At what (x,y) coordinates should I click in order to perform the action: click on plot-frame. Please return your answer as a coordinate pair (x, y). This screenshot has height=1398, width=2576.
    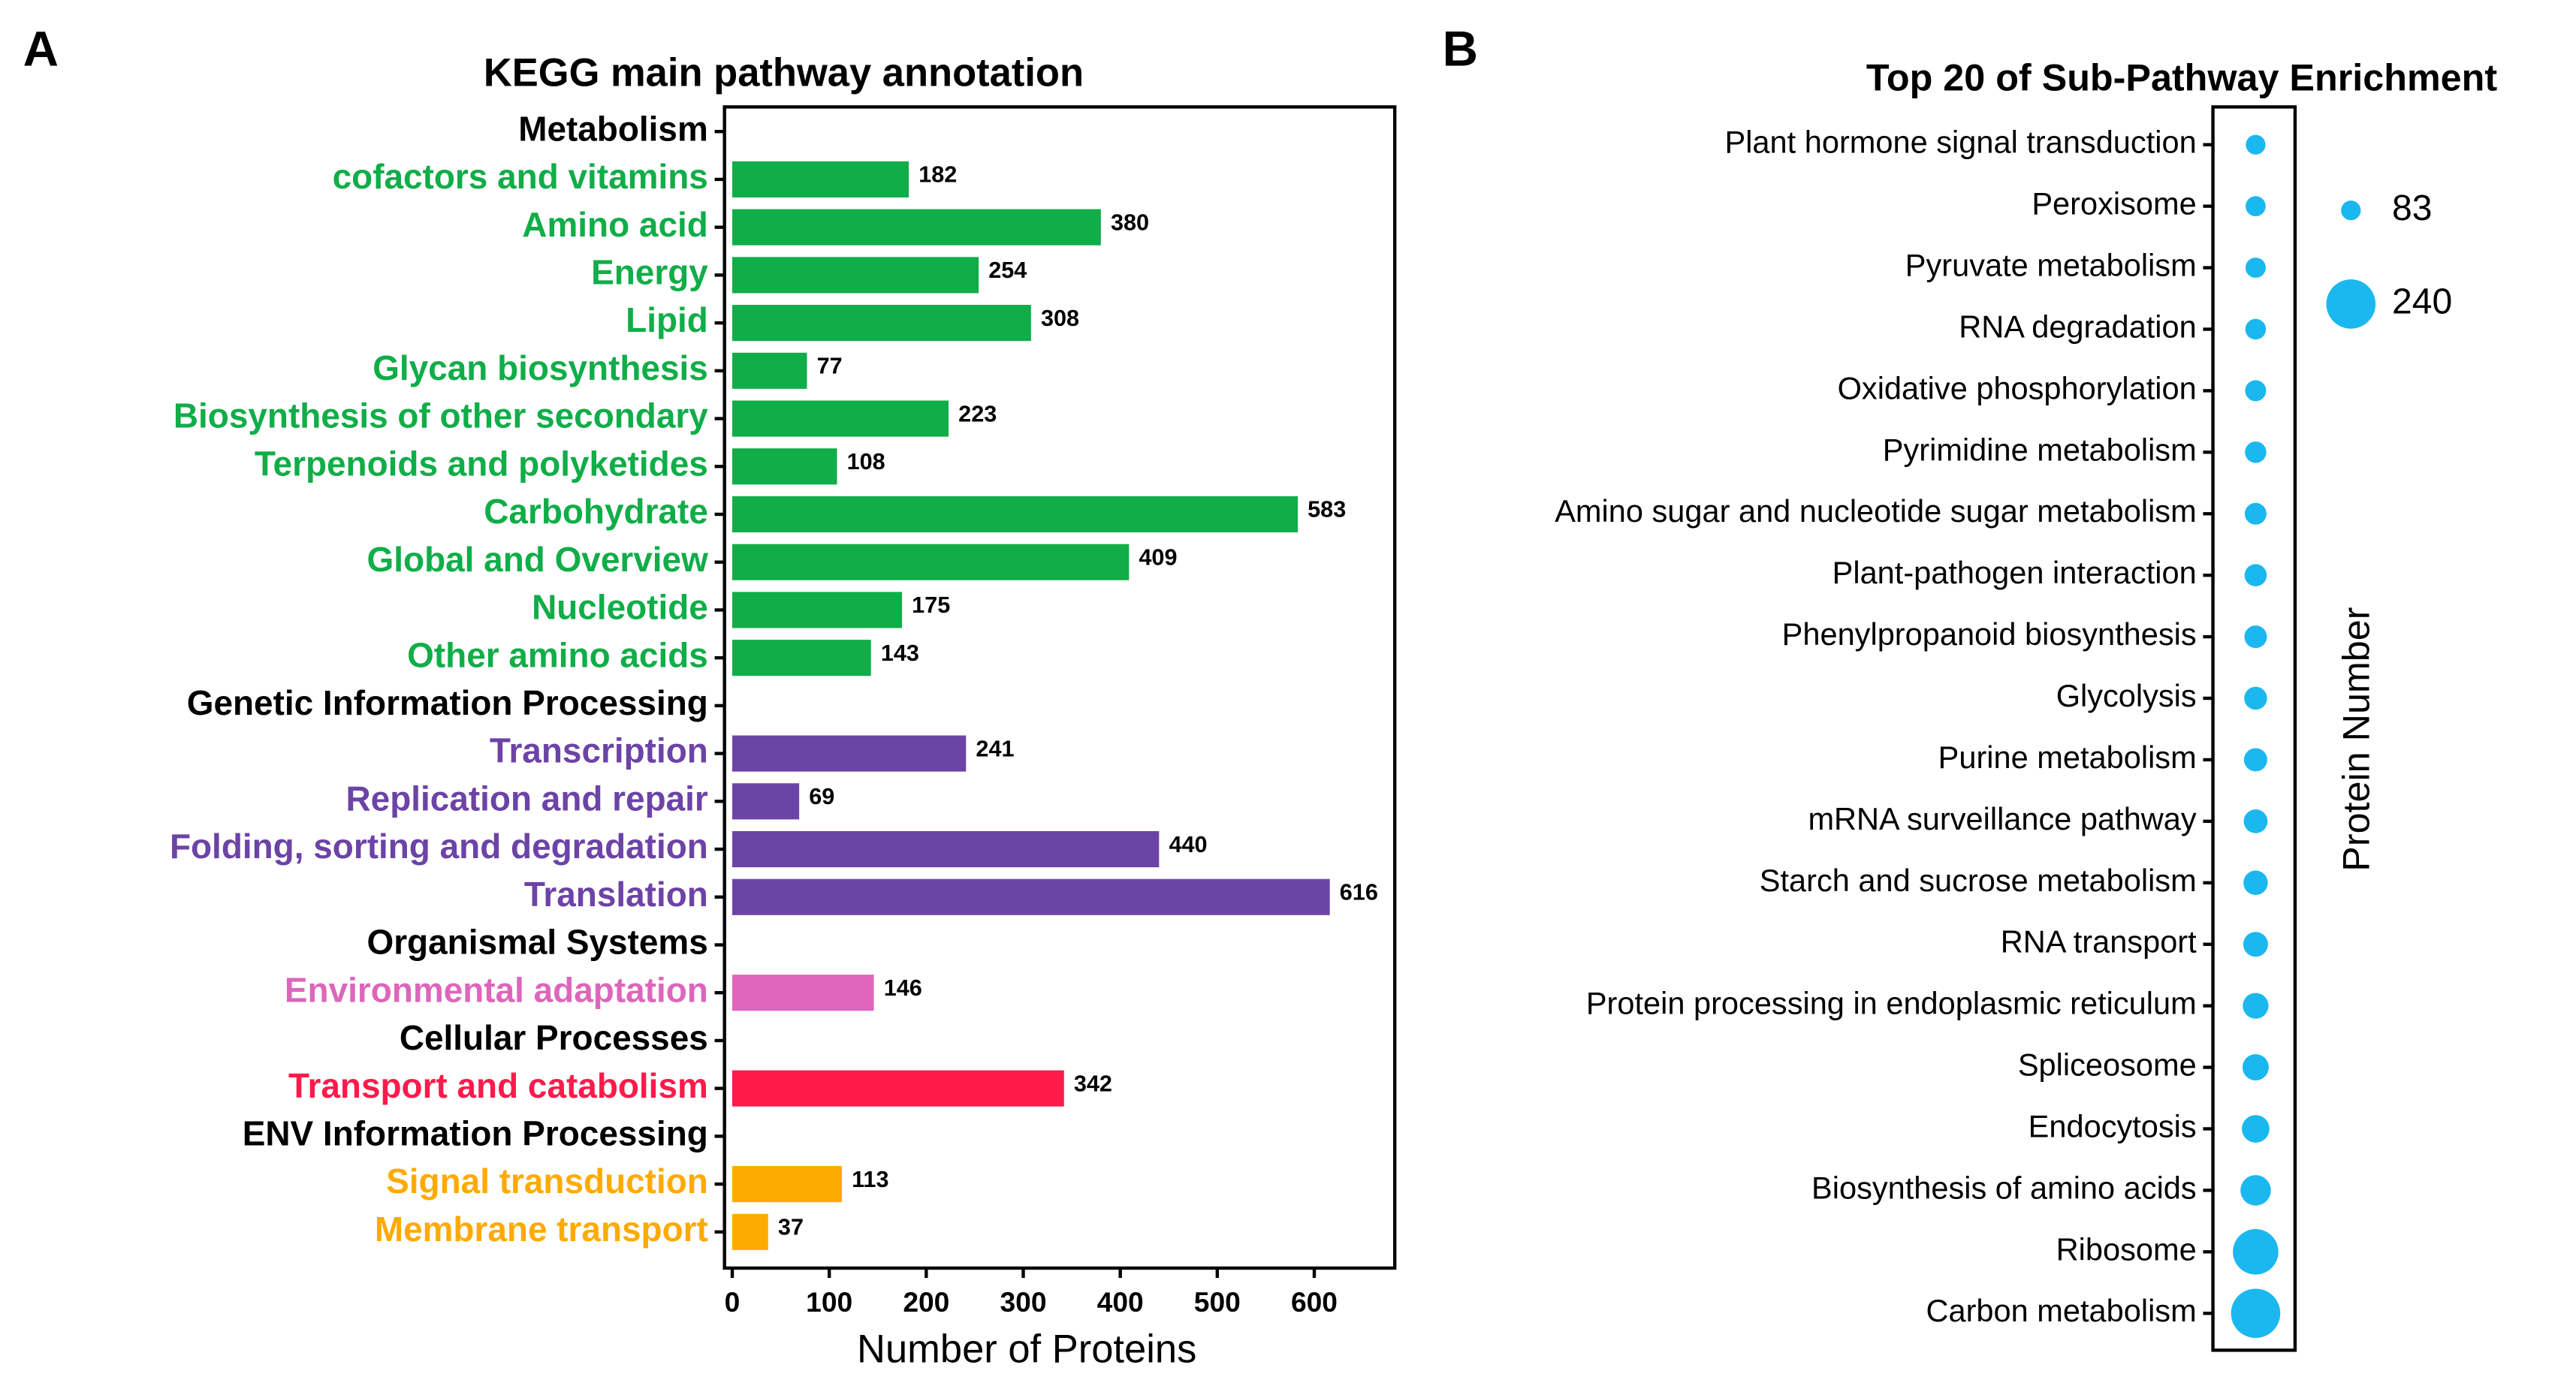
    Looking at the image, I should click on (2254, 728).